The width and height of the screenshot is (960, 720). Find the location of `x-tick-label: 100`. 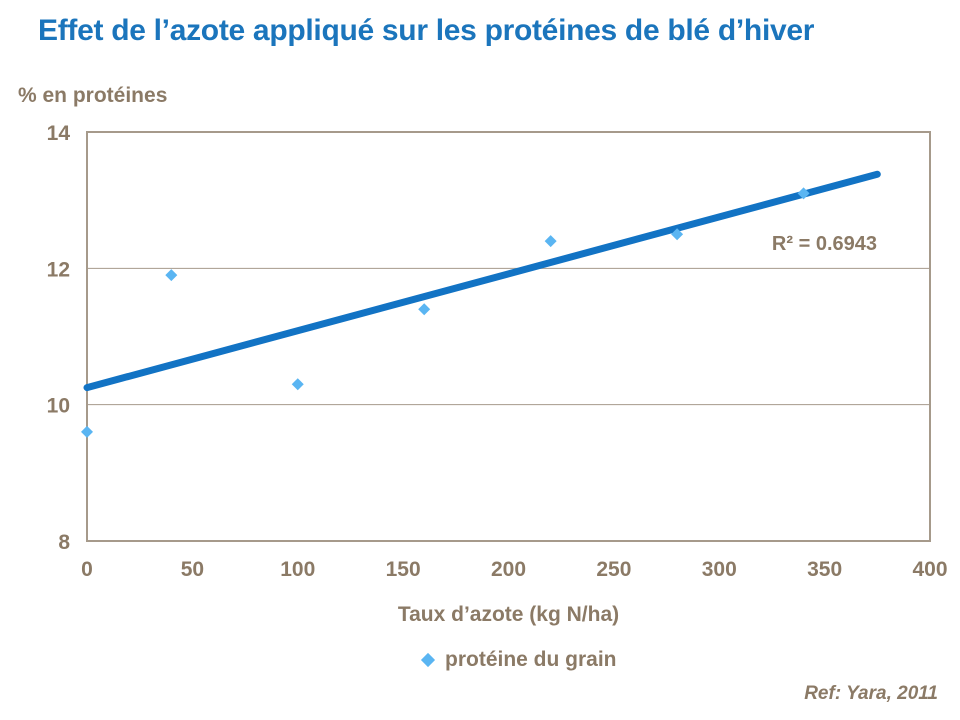

x-tick-label: 100 is located at coordinates (297, 569).